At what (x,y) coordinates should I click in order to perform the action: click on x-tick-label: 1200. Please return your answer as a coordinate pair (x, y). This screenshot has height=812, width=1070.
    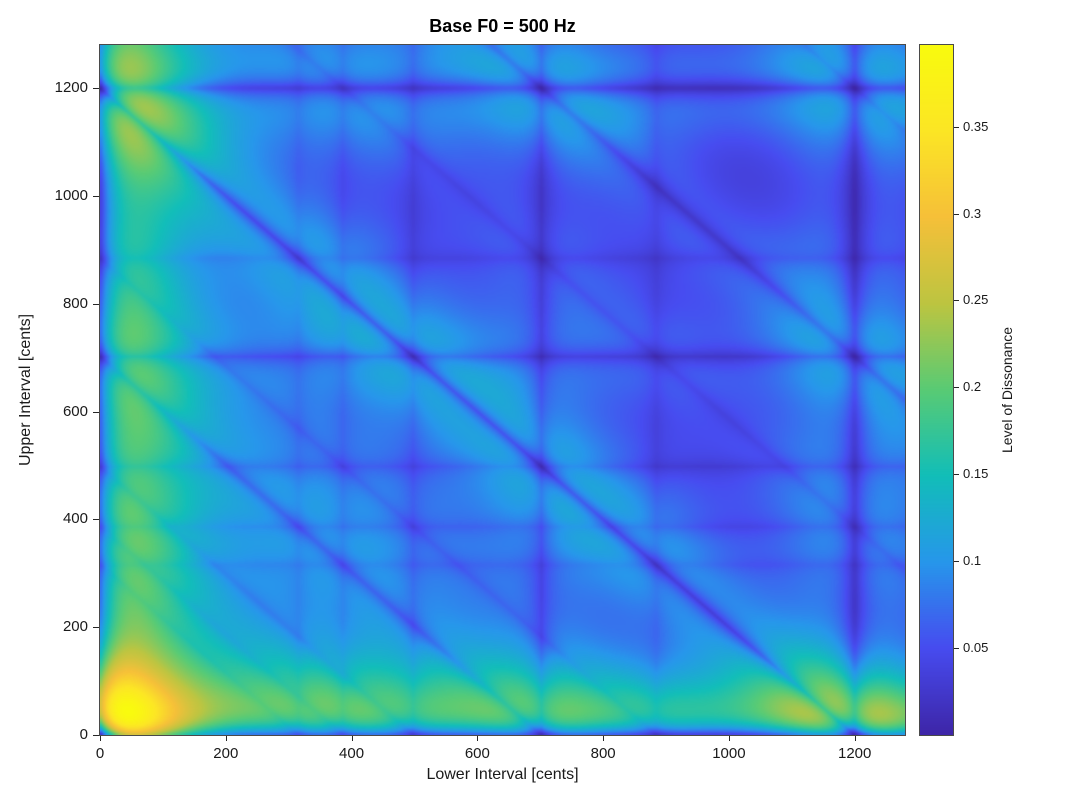
    Looking at the image, I should click on (855, 753).